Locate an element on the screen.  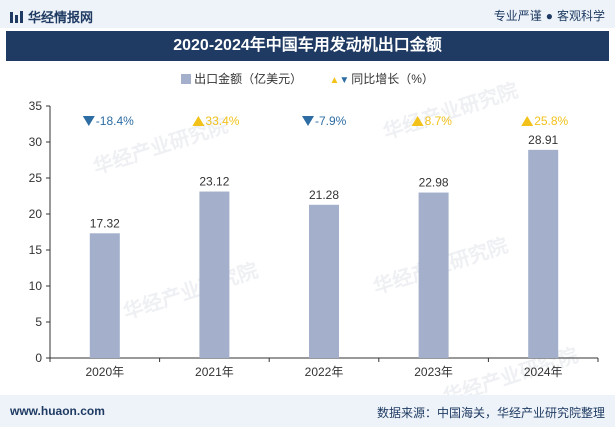
tagline-left: 专业严谨 is located at coordinates (517, 16).